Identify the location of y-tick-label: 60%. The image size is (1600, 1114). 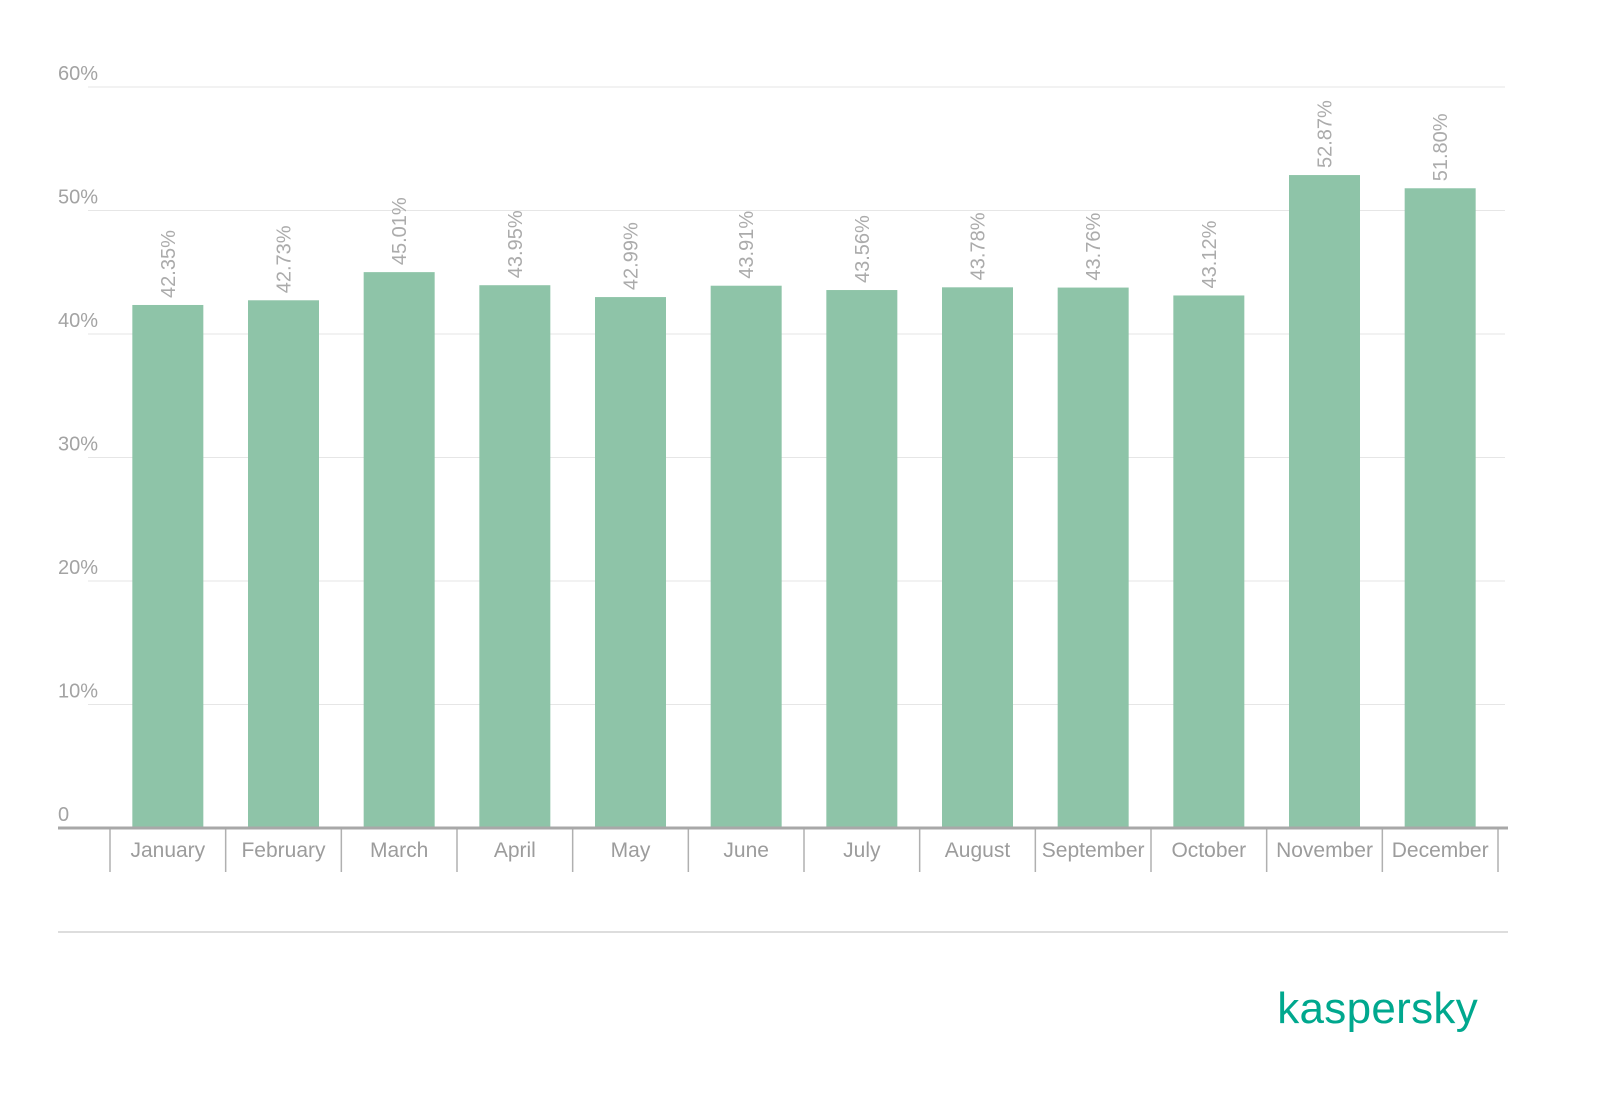
(78, 74).